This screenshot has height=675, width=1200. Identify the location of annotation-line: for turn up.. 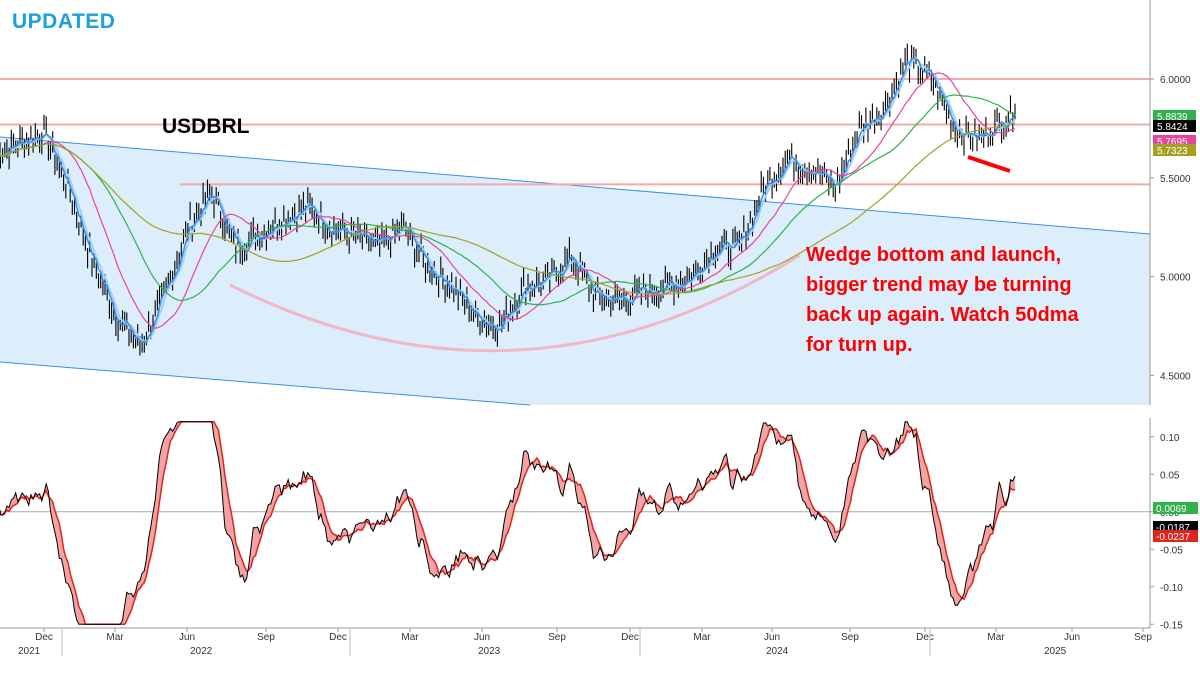
(859, 345).